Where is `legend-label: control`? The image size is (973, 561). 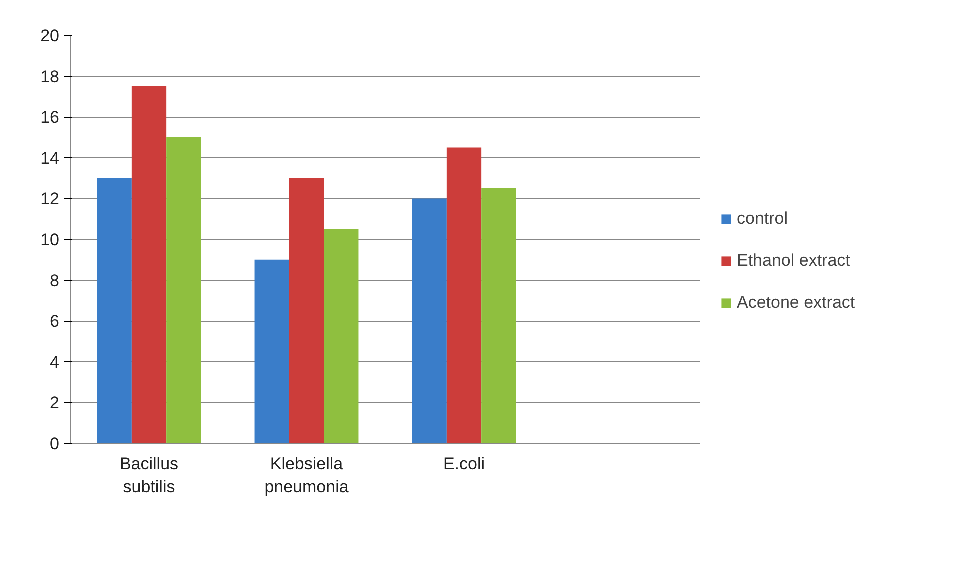
legend-label: control is located at coordinates (762, 219).